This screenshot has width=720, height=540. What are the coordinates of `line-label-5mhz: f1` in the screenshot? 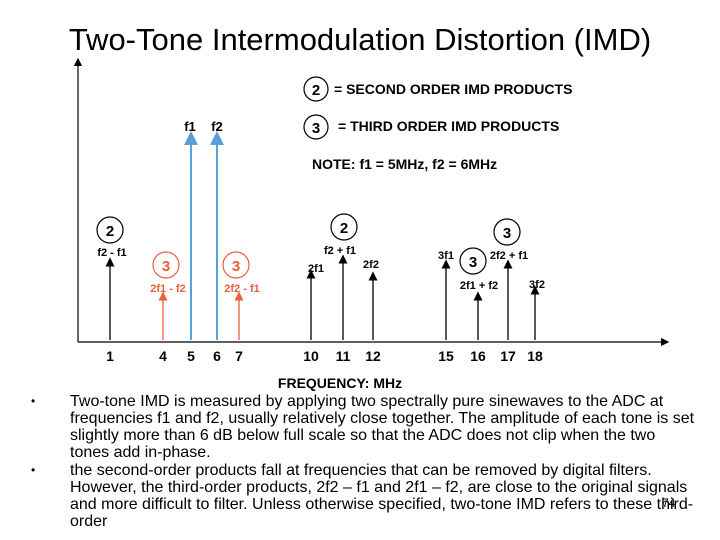 It's located at (190, 126).